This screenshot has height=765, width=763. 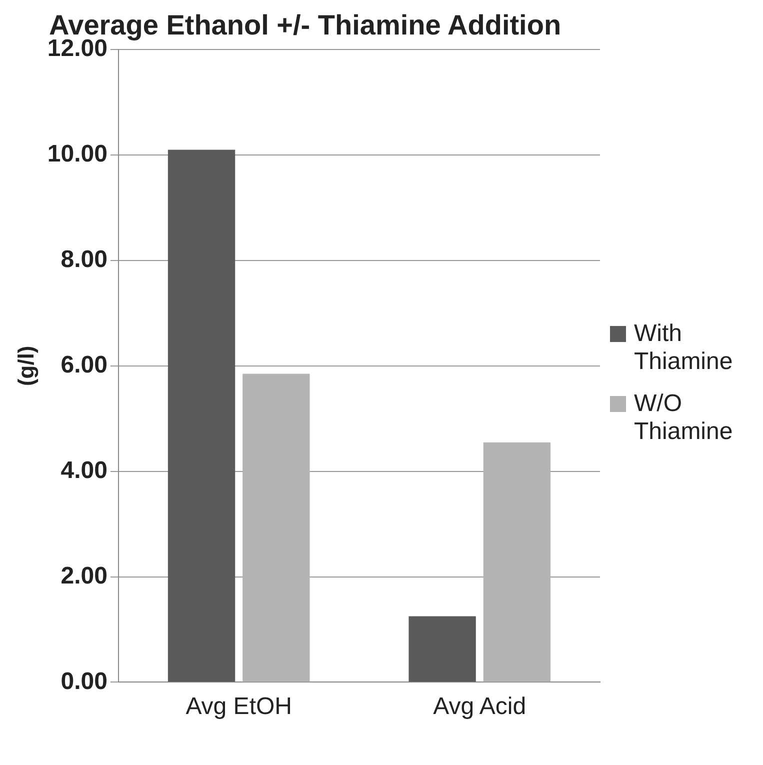 I want to click on x-tick-label: Avg EtOH, so click(x=239, y=706).